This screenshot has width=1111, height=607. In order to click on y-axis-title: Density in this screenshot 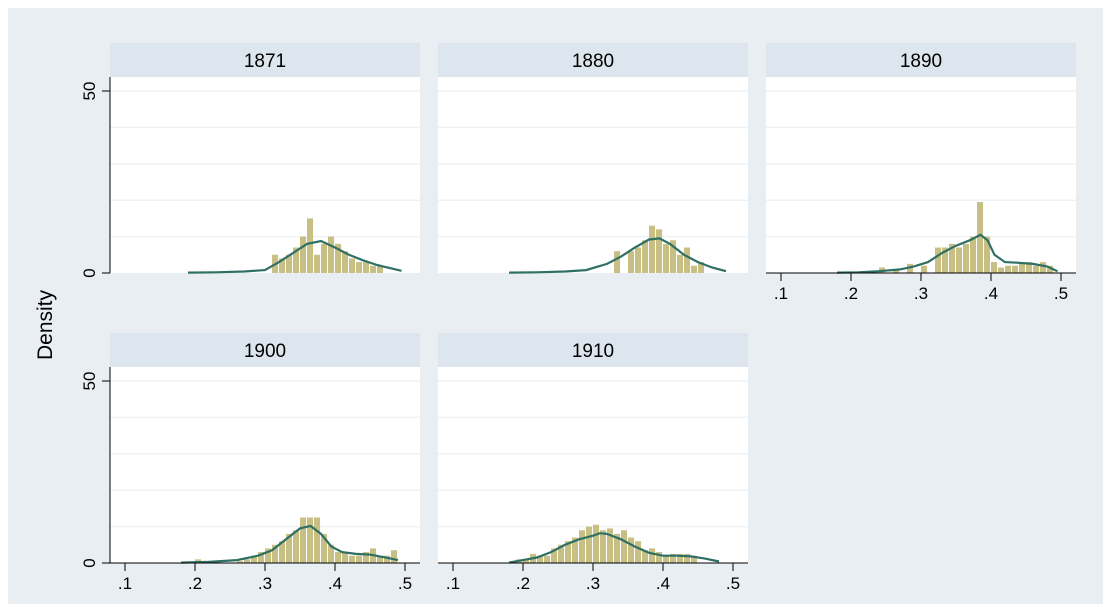, I will do `click(45, 324)`.